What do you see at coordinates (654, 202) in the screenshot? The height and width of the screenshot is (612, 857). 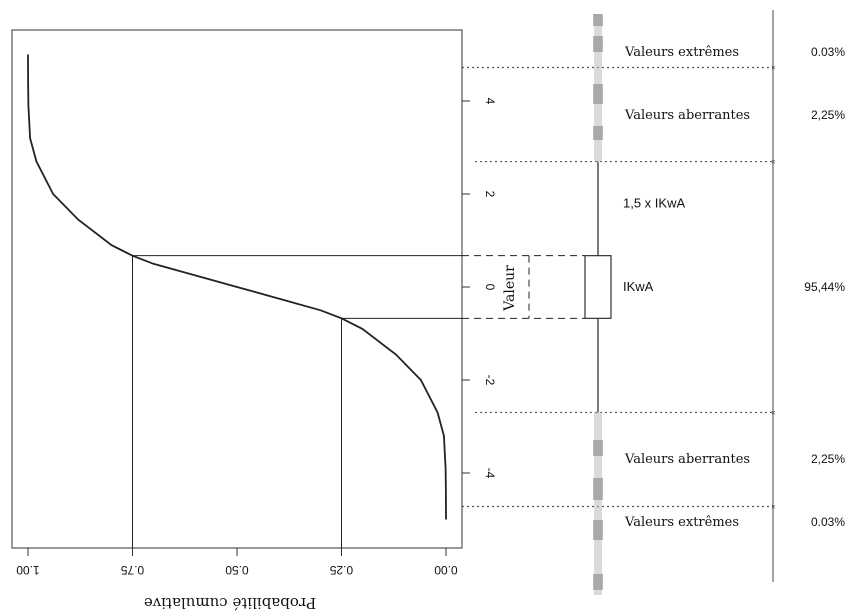 I see `zone-label: 1,5 x IKwA` at bounding box center [654, 202].